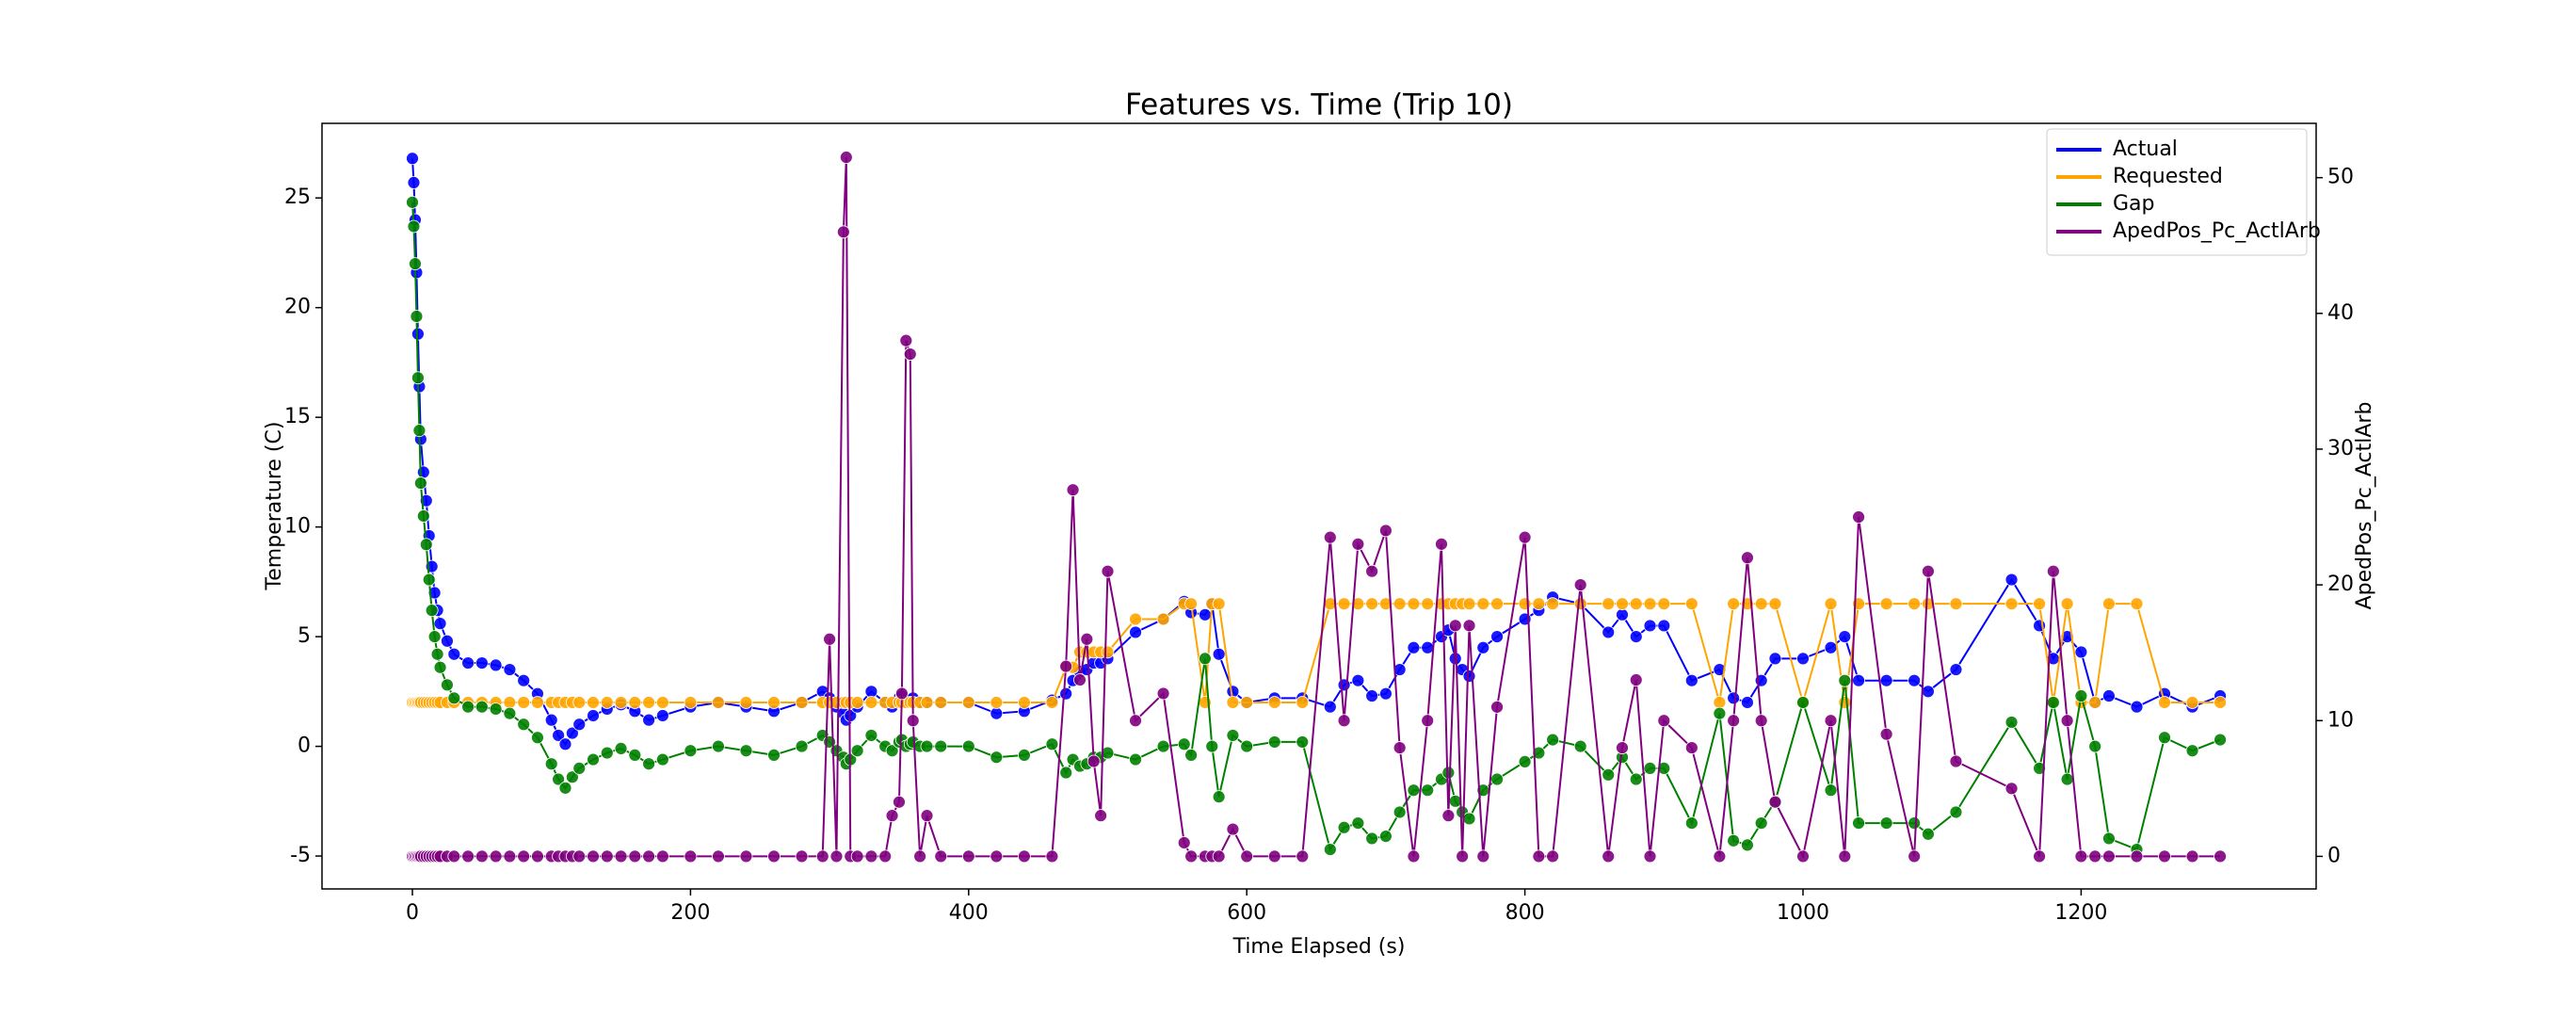  What do you see at coordinates (297, 307) in the screenshot?
I see `y-tick-label: 20` at bounding box center [297, 307].